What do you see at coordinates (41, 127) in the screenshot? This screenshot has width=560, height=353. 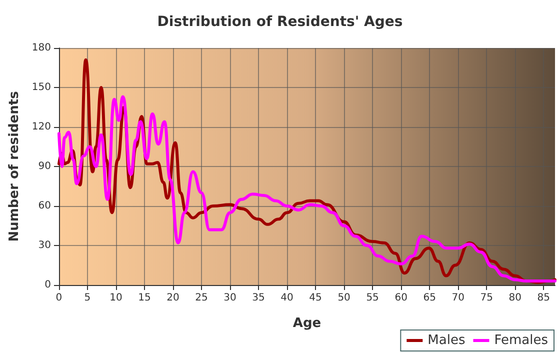 I see `y-tick-label: 120` at bounding box center [41, 127].